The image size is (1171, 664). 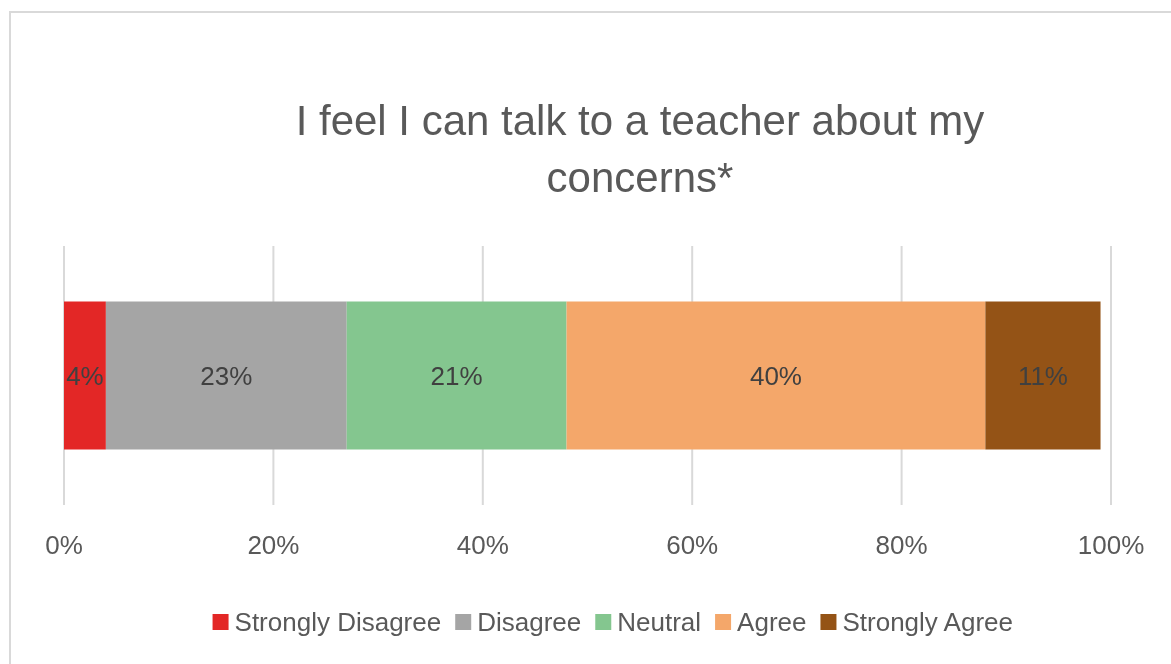 What do you see at coordinates (928, 622) in the screenshot?
I see `legend-label: Strongly Agree` at bounding box center [928, 622].